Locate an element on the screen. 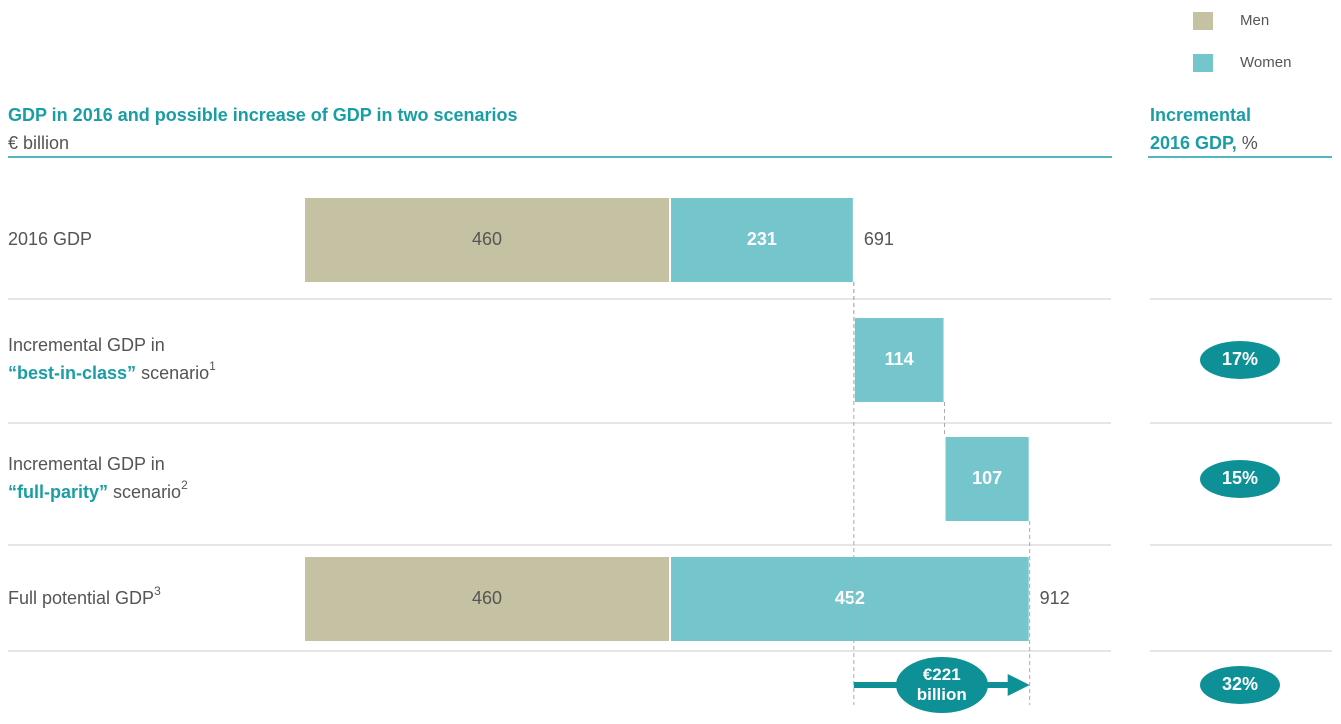 This screenshot has width=1341, height=724. total-label: 912 is located at coordinates (1055, 598).